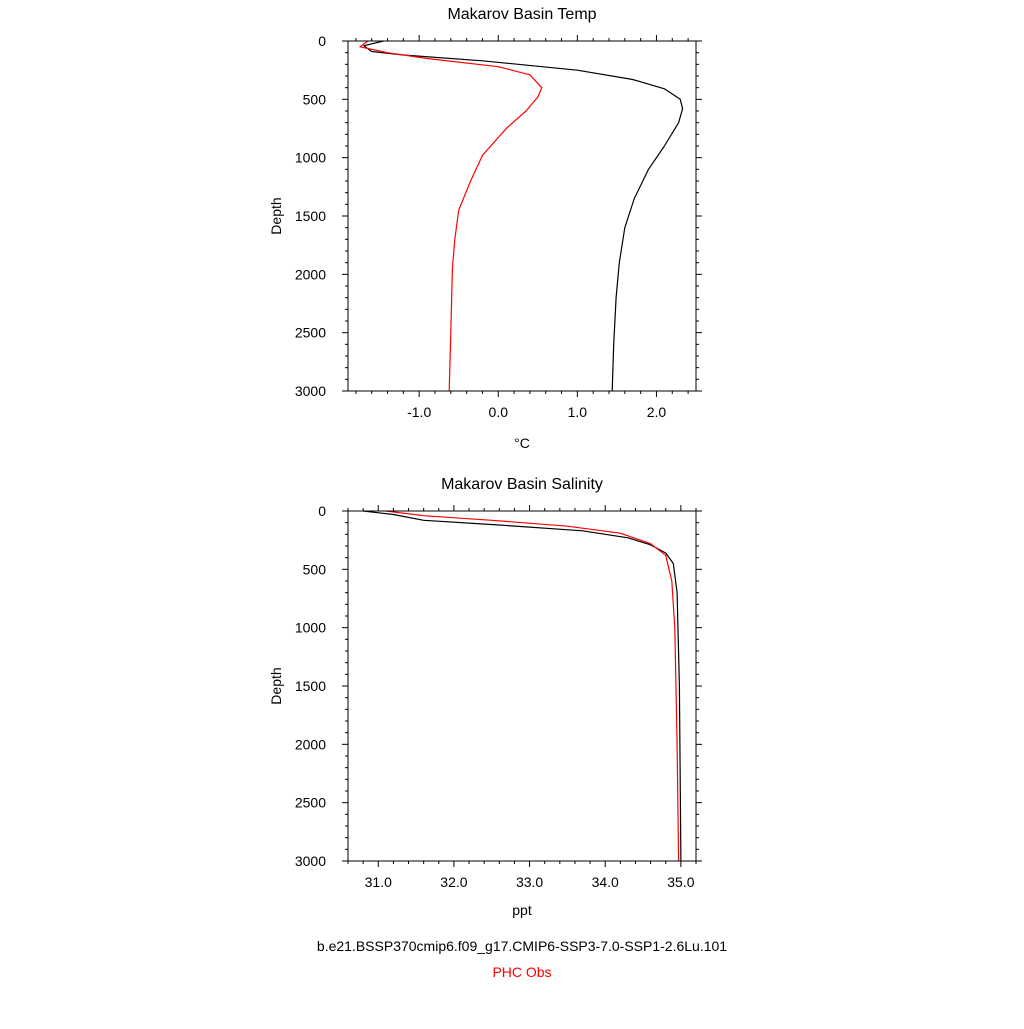 The height and width of the screenshot is (1029, 1024). What do you see at coordinates (529, 882) in the screenshot?
I see `salinity-x-tick-label: 33.0` at bounding box center [529, 882].